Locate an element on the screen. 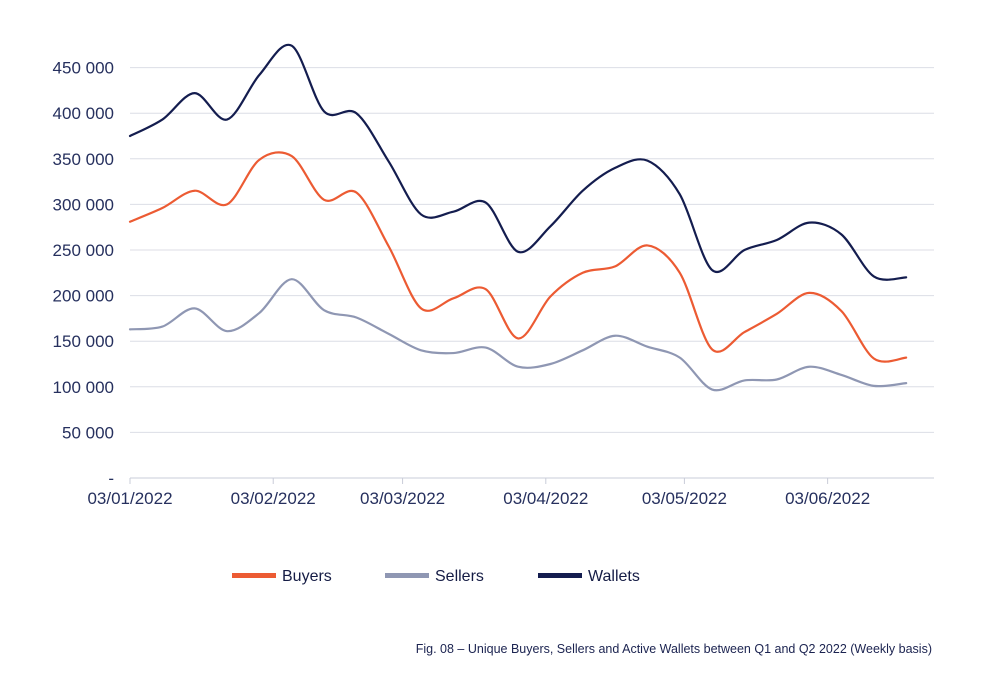 Image resolution: width=988 pixels, height=677 pixels. legend: Buyers Sellers Wallets is located at coordinates (436, 576).